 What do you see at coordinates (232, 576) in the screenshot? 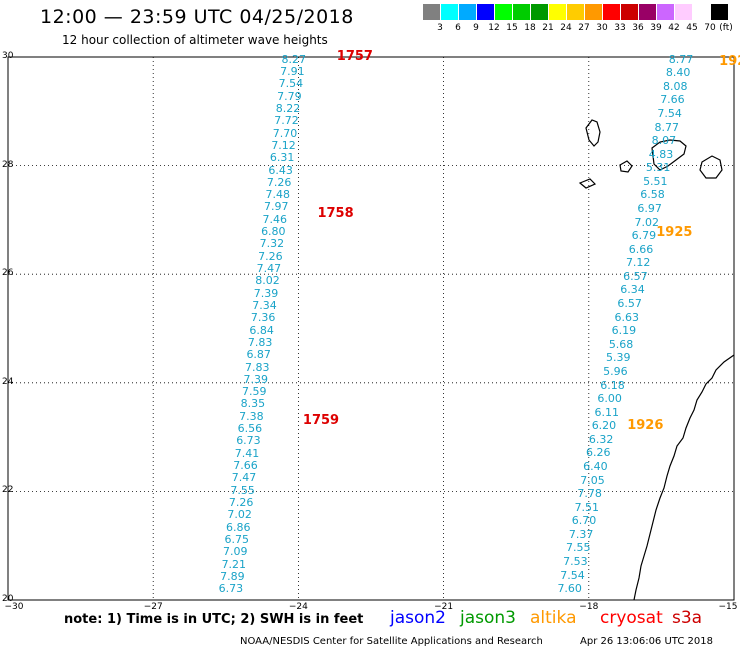
I see `wave-height-value: 7.89` at bounding box center [232, 576].